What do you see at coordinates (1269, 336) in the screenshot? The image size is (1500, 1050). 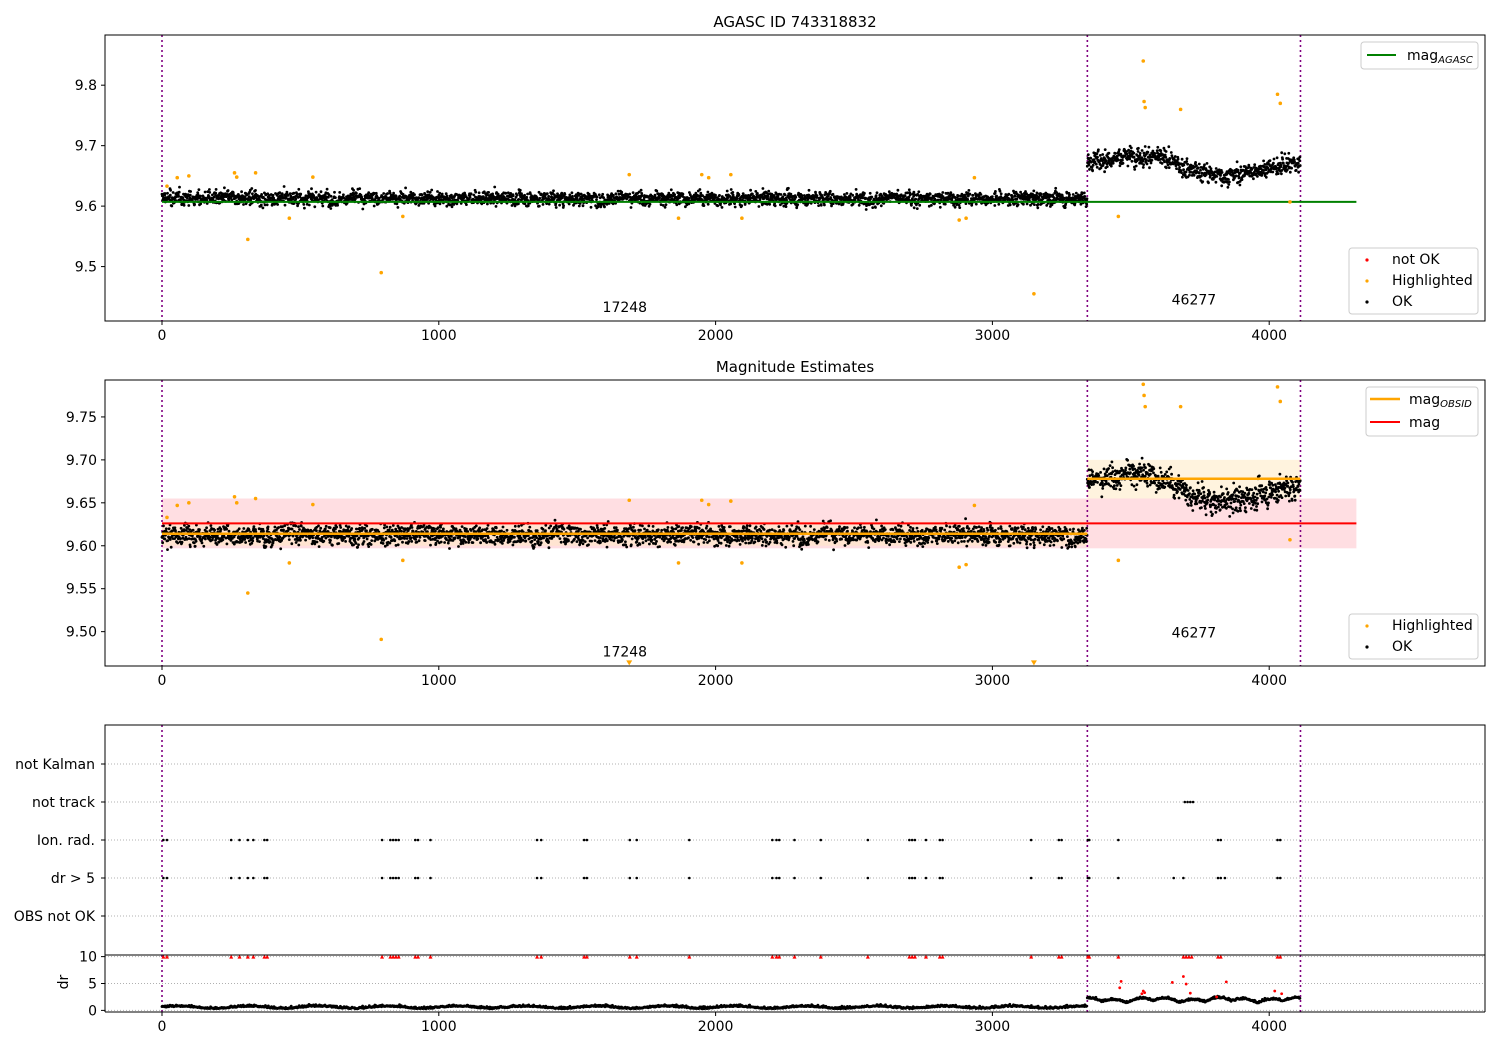 I see `x-tick-label: 4000` at bounding box center [1269, 336].